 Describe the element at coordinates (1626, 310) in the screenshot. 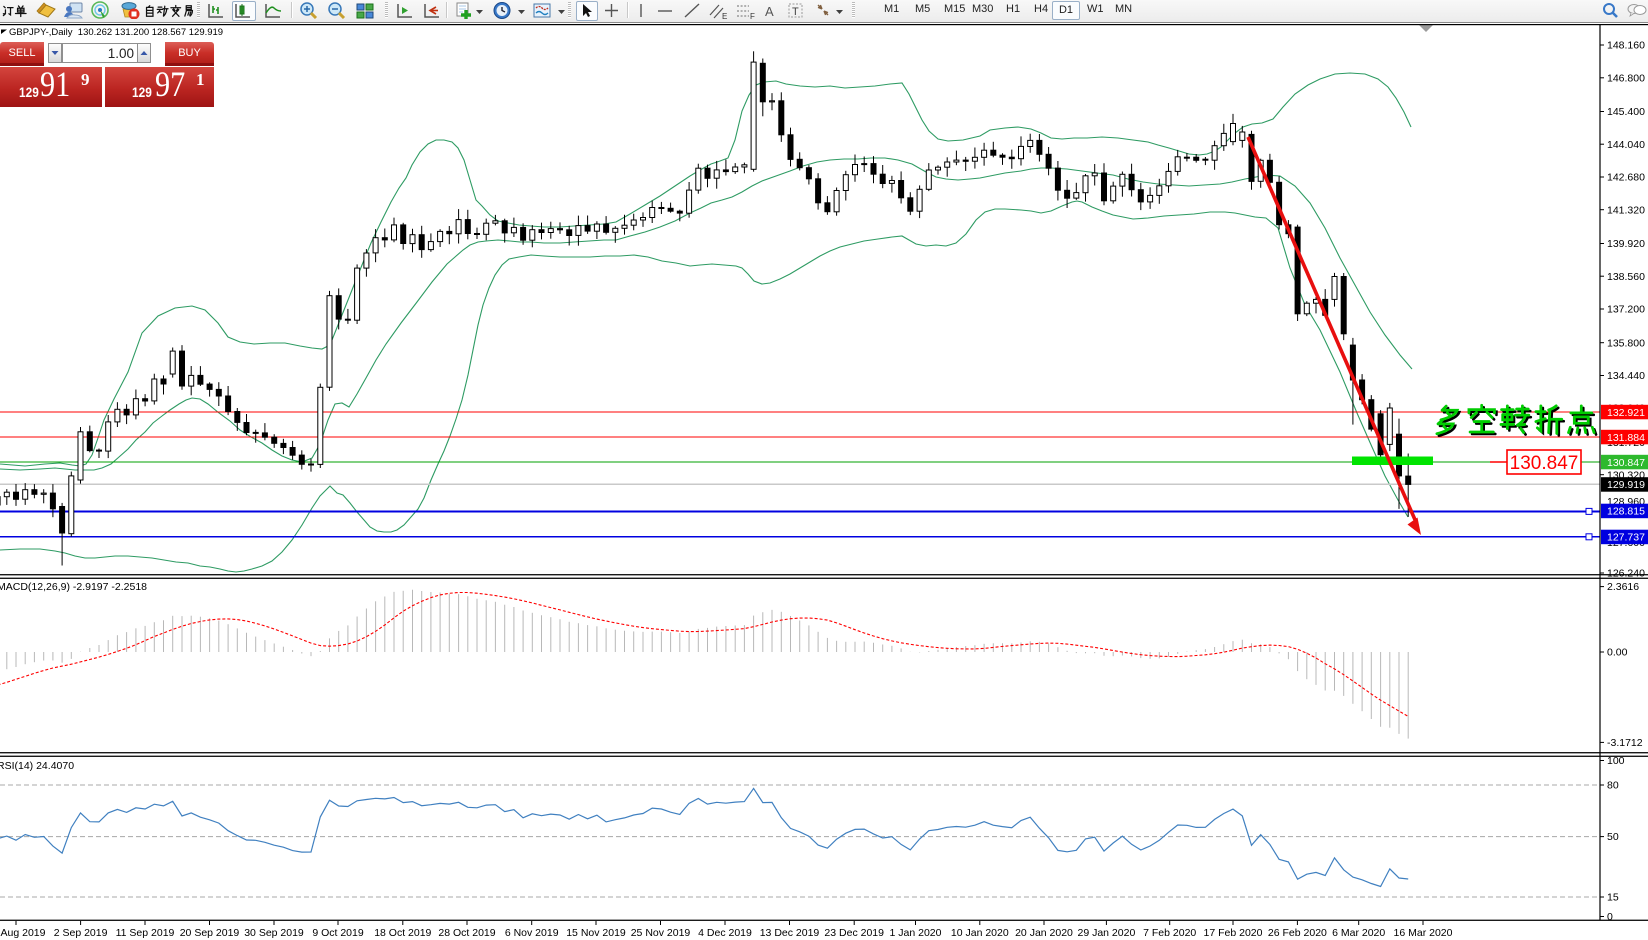

I see `svg-text: 137.200` at that location.